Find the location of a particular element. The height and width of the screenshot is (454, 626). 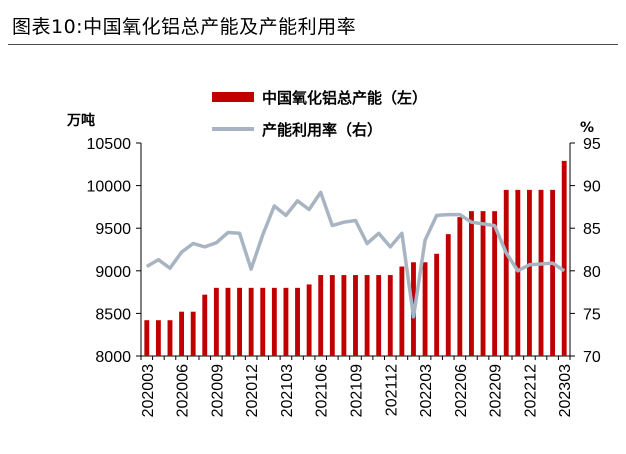

figure-title: 图表10:中国氧化铝总产能及产能利用率 is located at coordinates (184, 27).